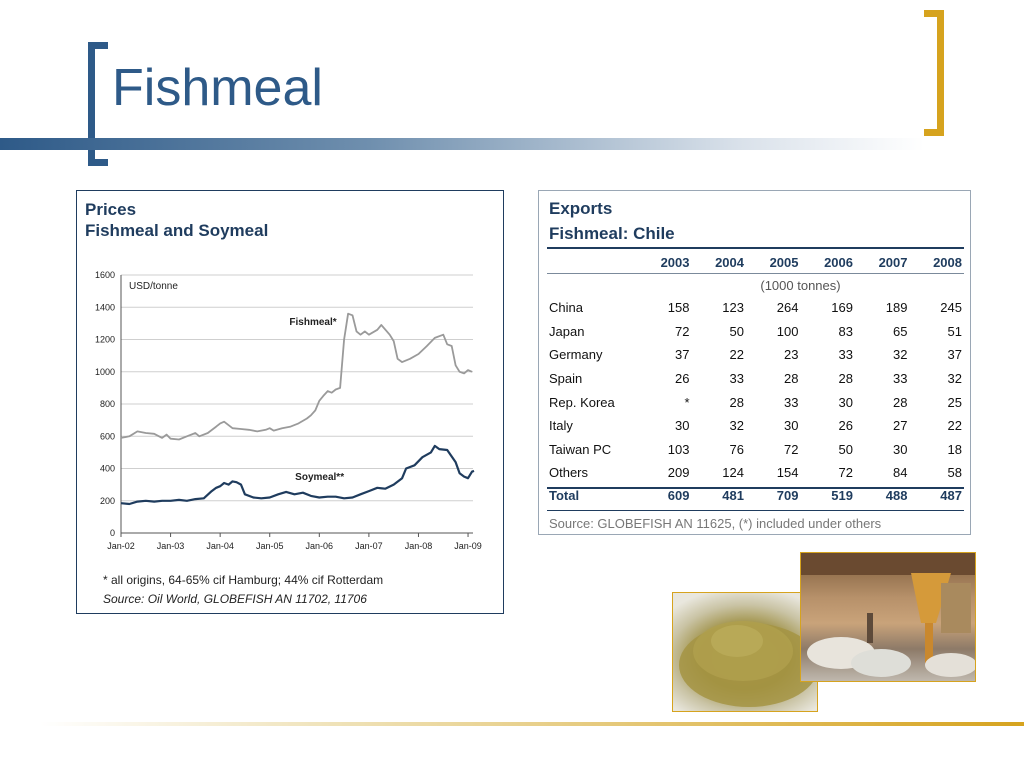 This screenshot has width=1024, height=768. I want to click on total-value-cell: 709, so click(787, 496).